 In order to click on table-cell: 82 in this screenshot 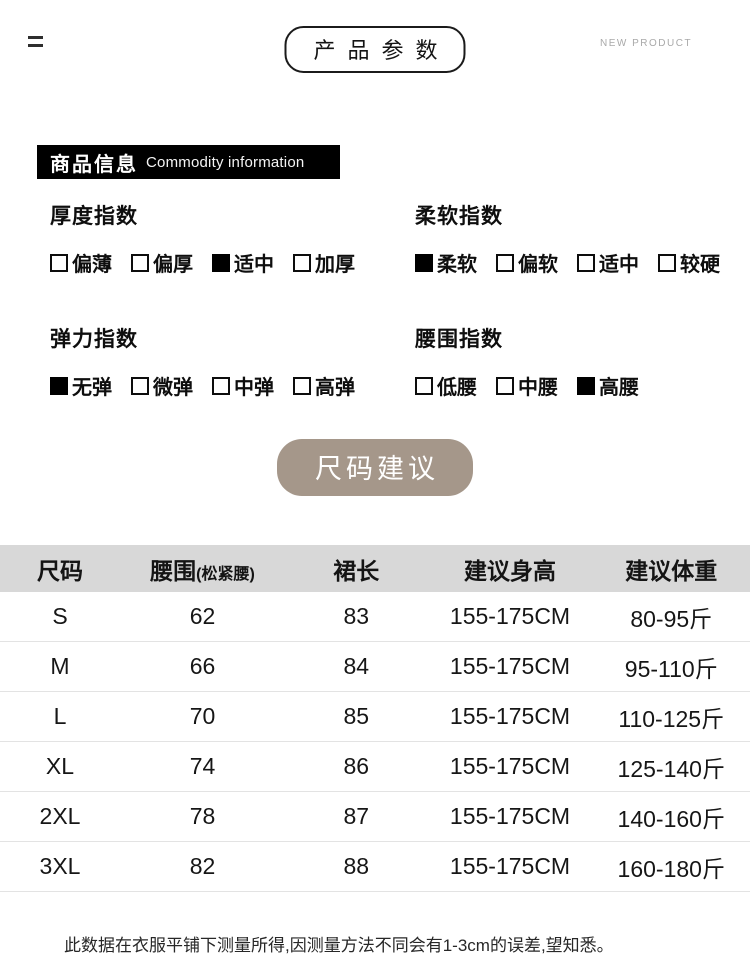, I will do `click(202, 866)`.